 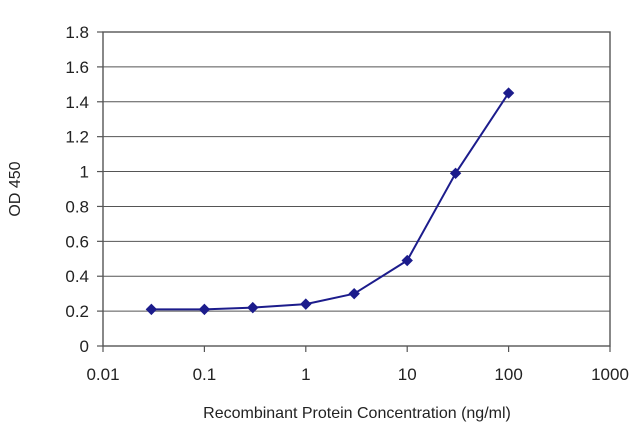 I want to click on y-tick-label: 0.4, so click(x=77, y=276).